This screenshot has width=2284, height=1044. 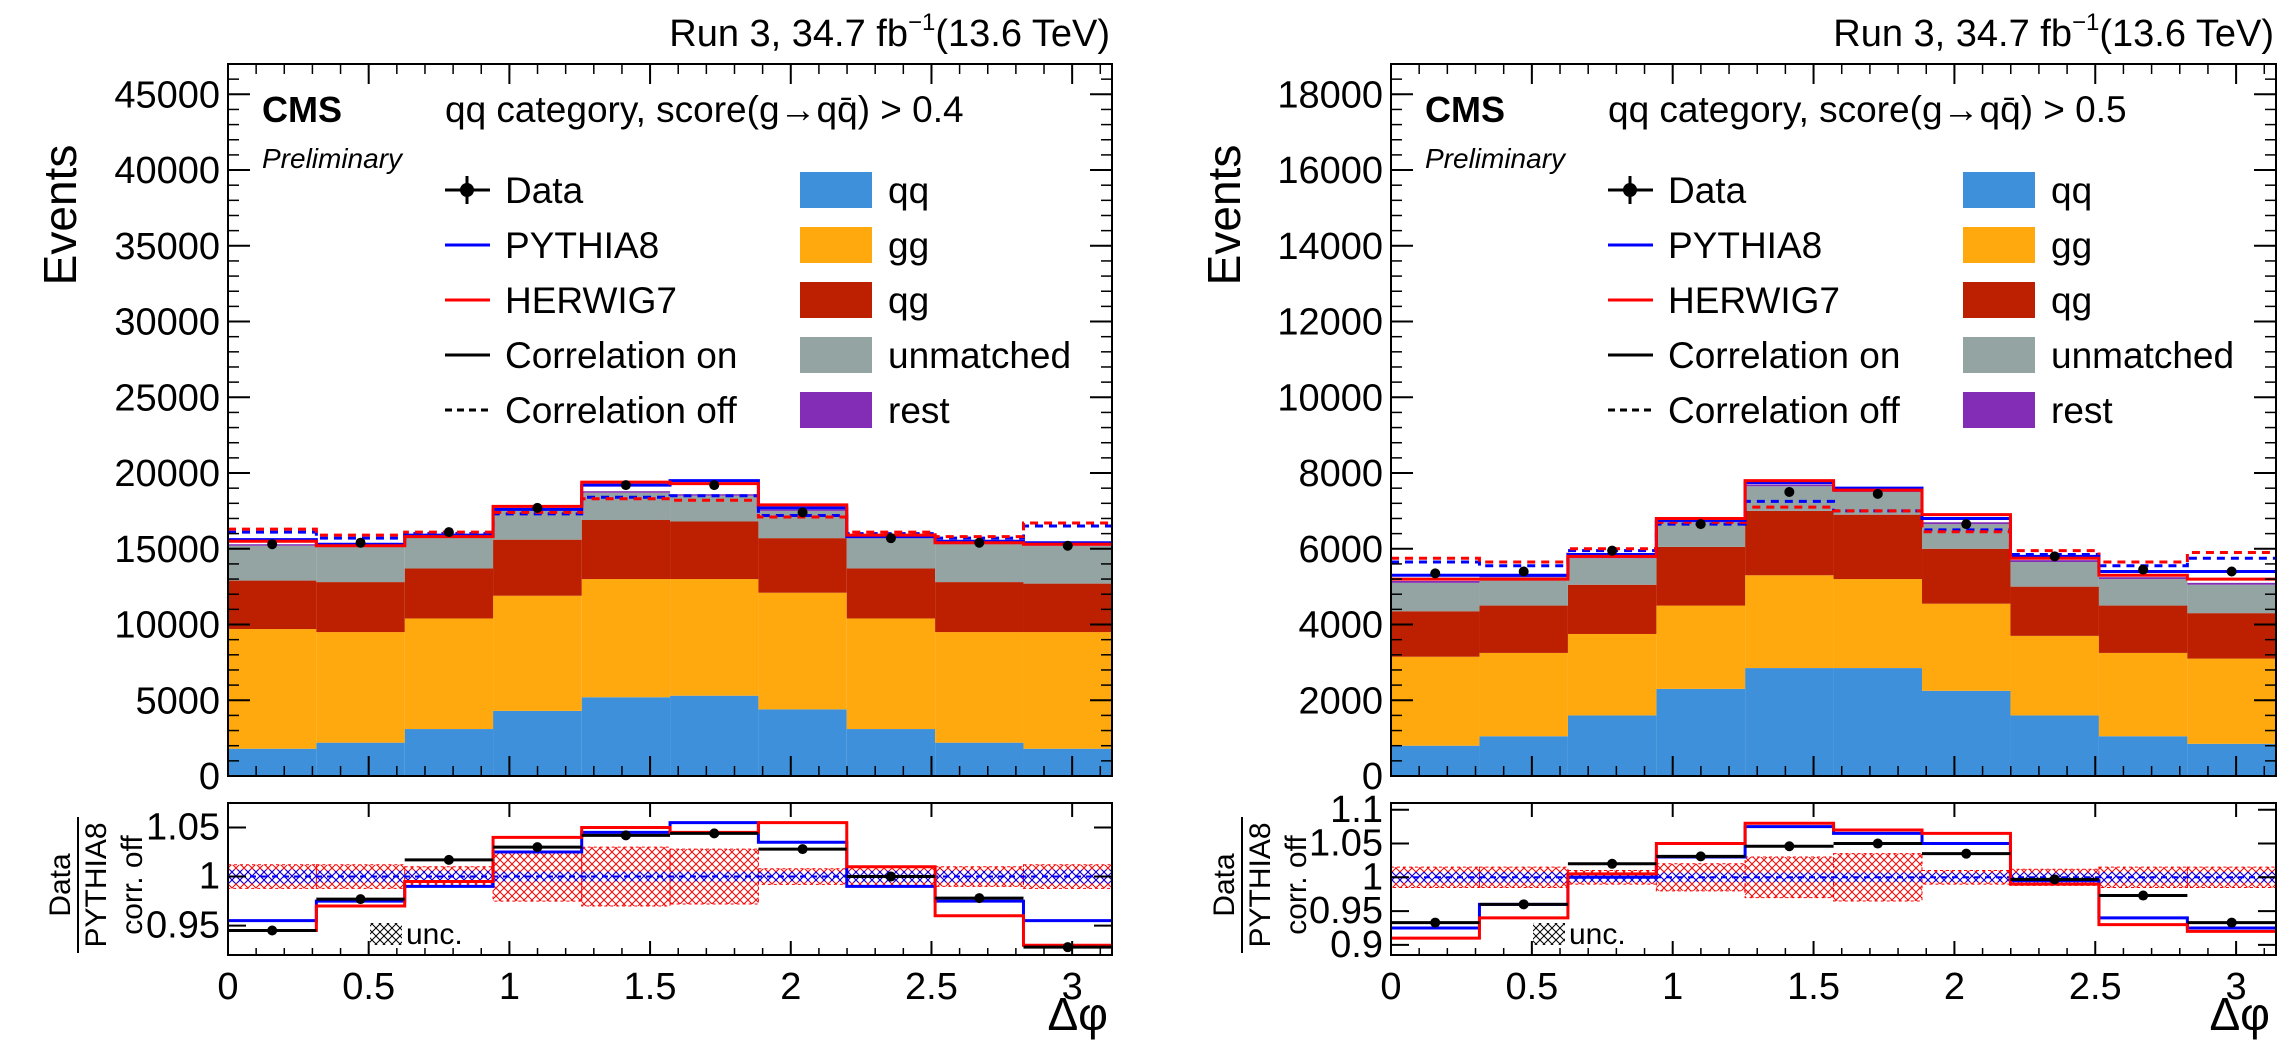 I want to click on unc-label: unc., so click(x=1597, y=934).